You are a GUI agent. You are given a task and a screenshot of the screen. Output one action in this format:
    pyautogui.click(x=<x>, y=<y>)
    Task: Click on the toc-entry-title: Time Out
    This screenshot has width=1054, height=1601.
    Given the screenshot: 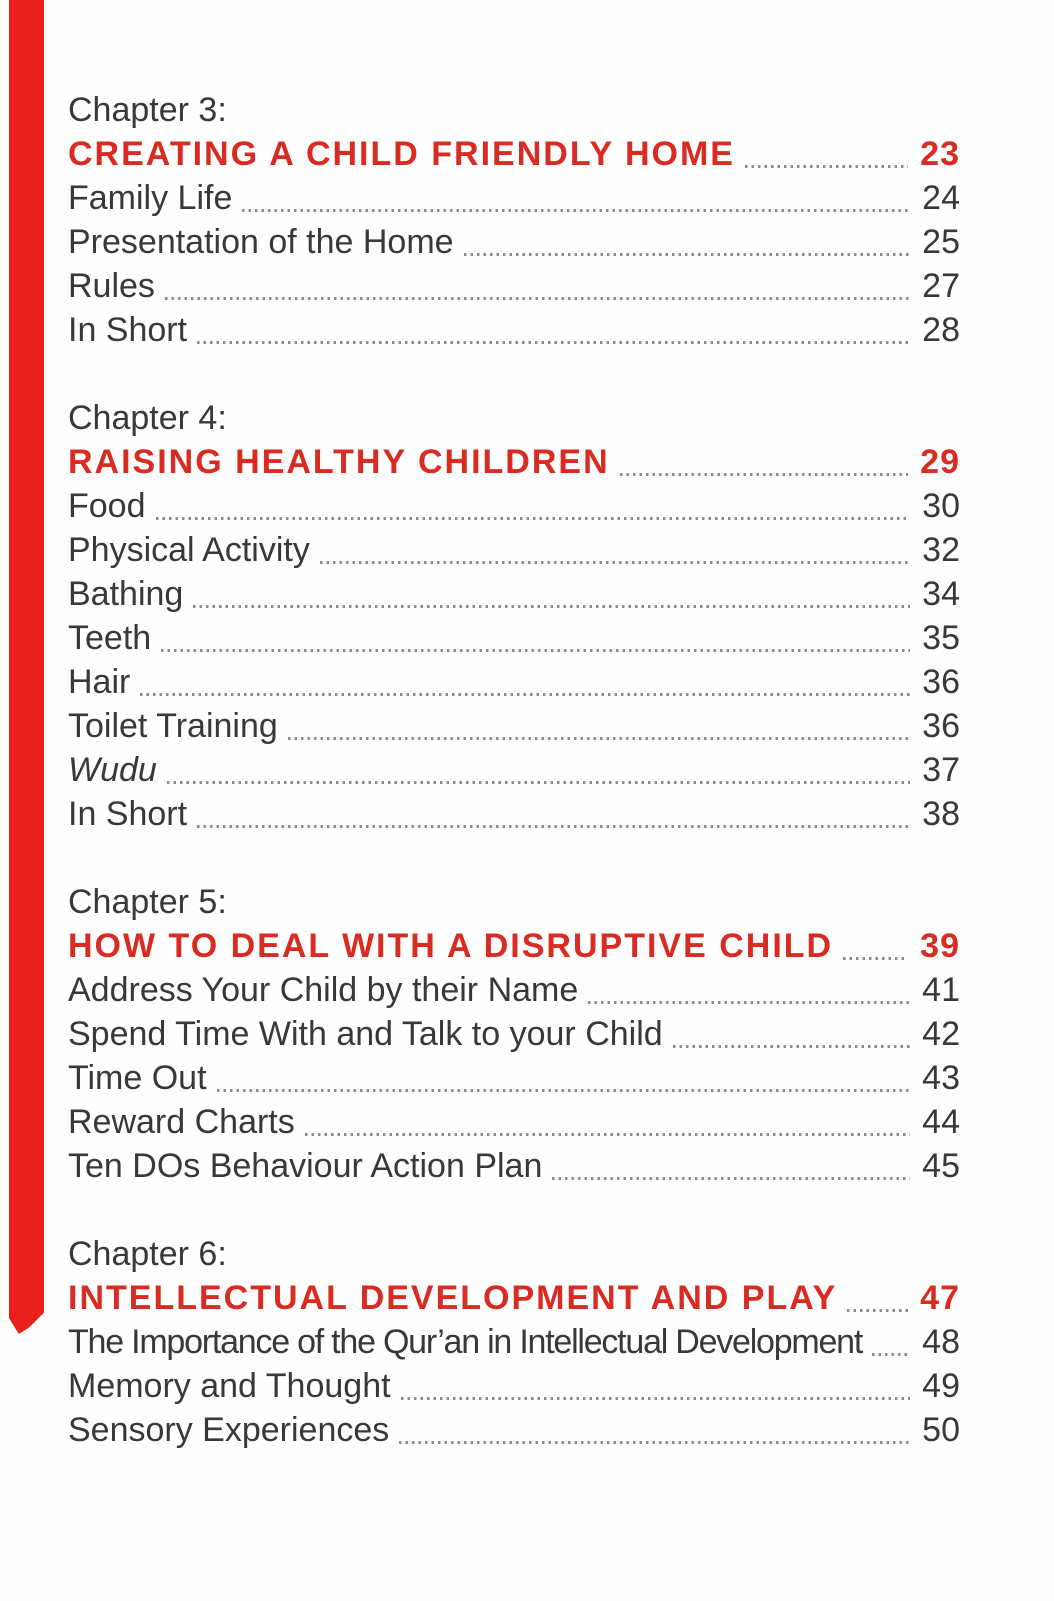 What is the action you would take?
    pyautogui.click(x=137, y=1078)
    